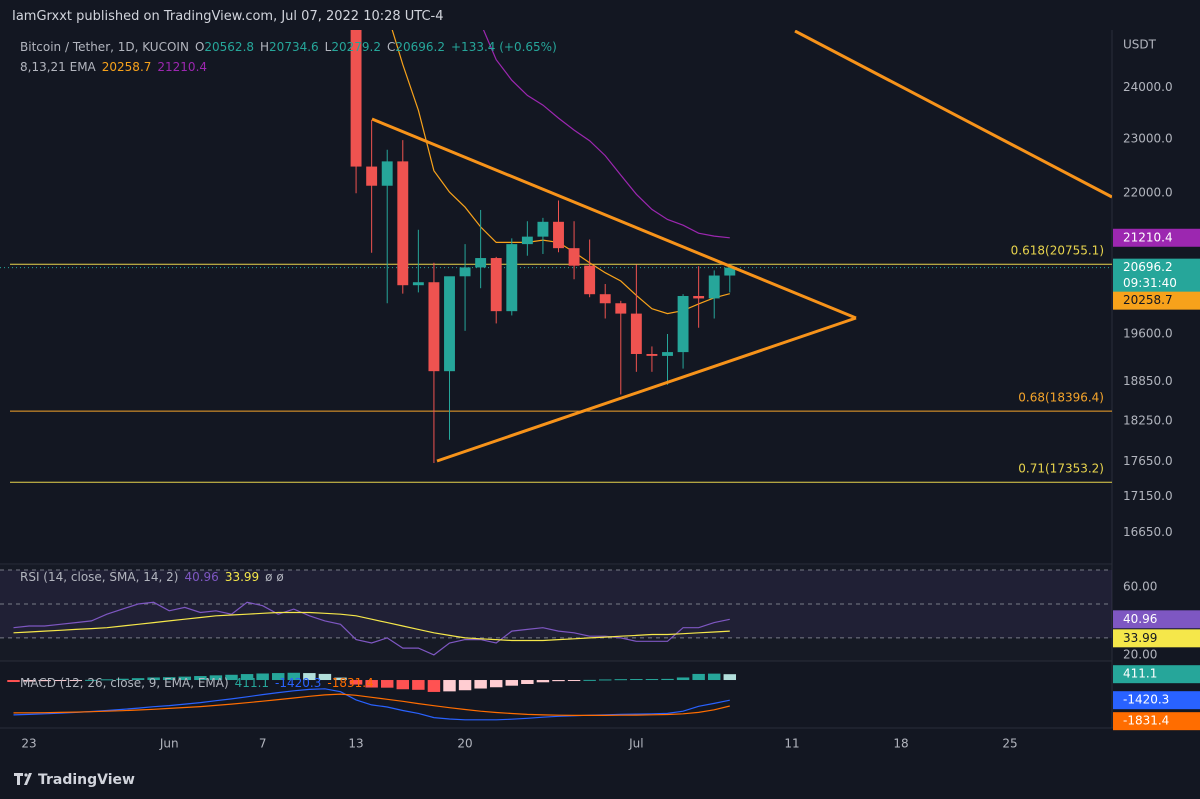 The height and width of the screenshot is (799, 1200). Describe the element at coordinates (1061, 398) in the screenshot. I see `fib-label: 0.68(18396.4)` at that location.